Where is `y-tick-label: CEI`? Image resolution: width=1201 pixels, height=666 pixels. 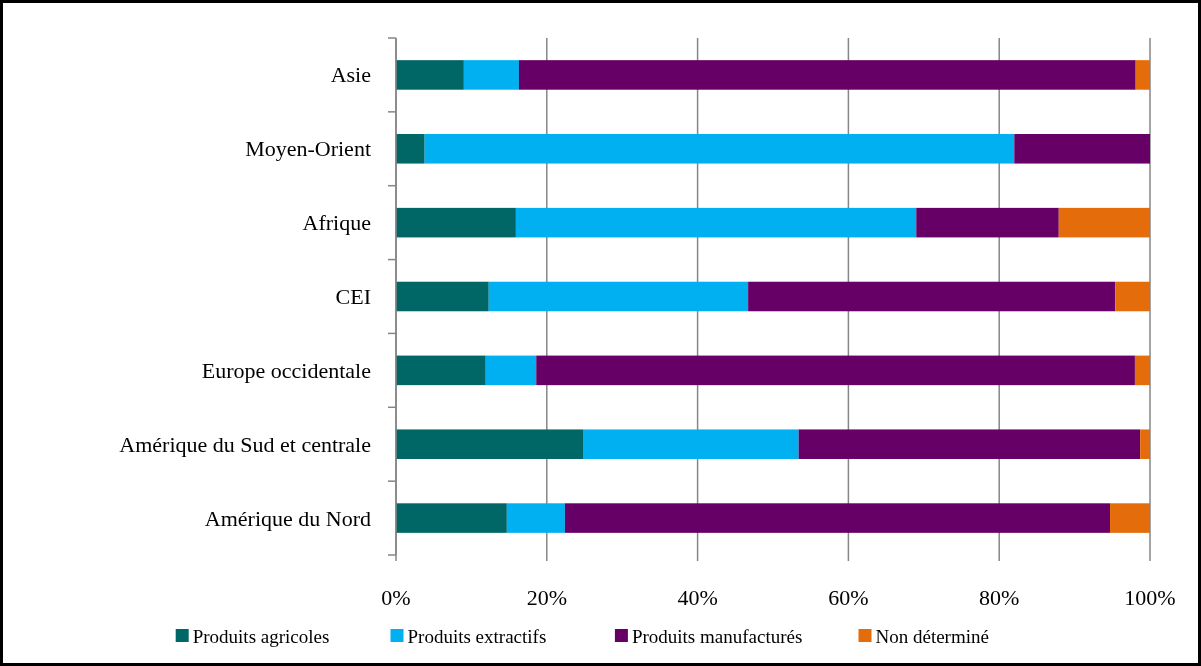 y-tick-label: CEI is located at coordinates (353, 296).